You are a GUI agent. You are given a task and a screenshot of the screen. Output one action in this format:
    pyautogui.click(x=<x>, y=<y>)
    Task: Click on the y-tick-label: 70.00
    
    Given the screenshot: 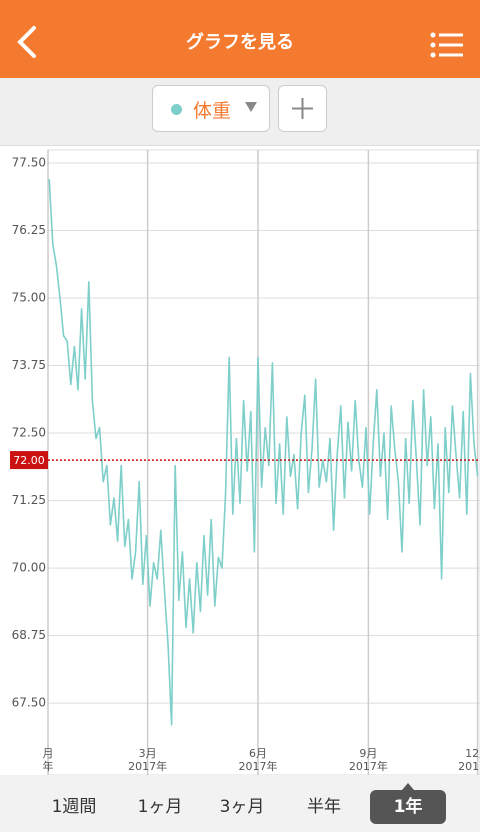 What is the action you would take?
    pyautogui.click(x=29, y=568)
    